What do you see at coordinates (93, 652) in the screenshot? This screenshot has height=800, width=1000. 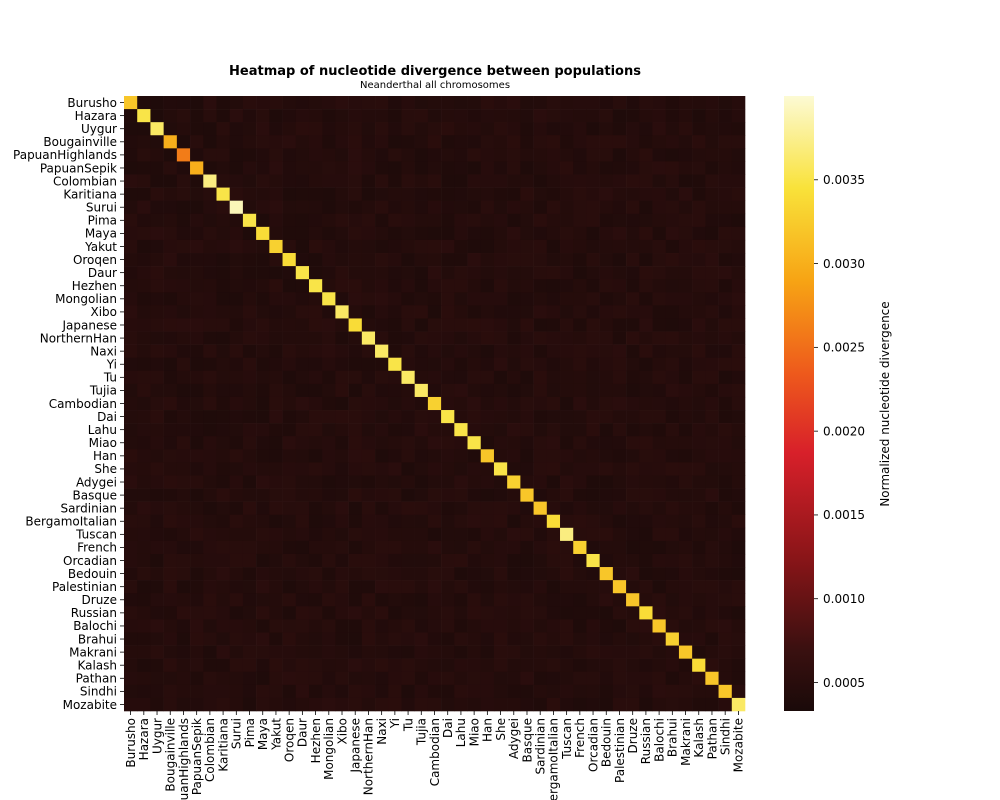 I see `y-tick-label: Makrani` at bounding box center [93, 652].